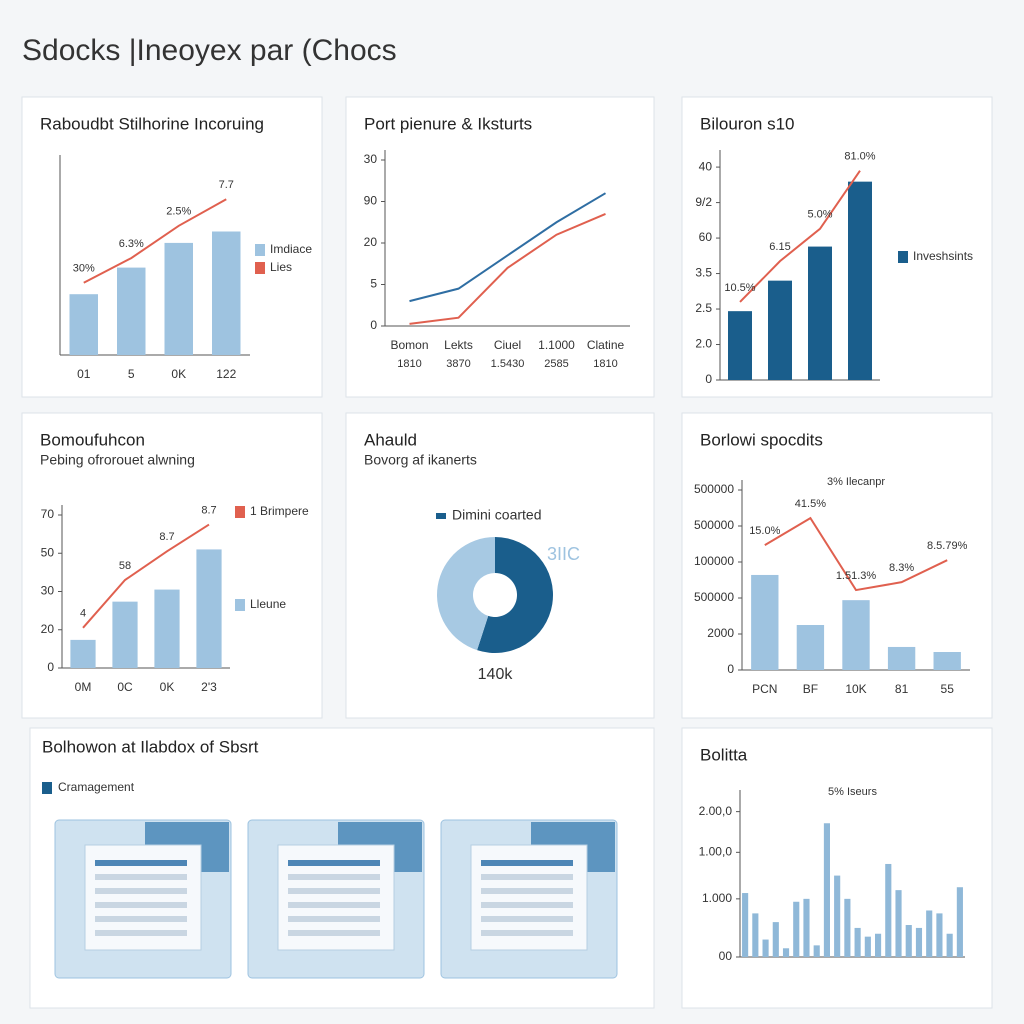 Image resolution: width=1024 pixels, height=1024 pixels. Describe the element at coordinates (720, 633) in the screenshot. I see `y-tick-label: 2000` at that location.